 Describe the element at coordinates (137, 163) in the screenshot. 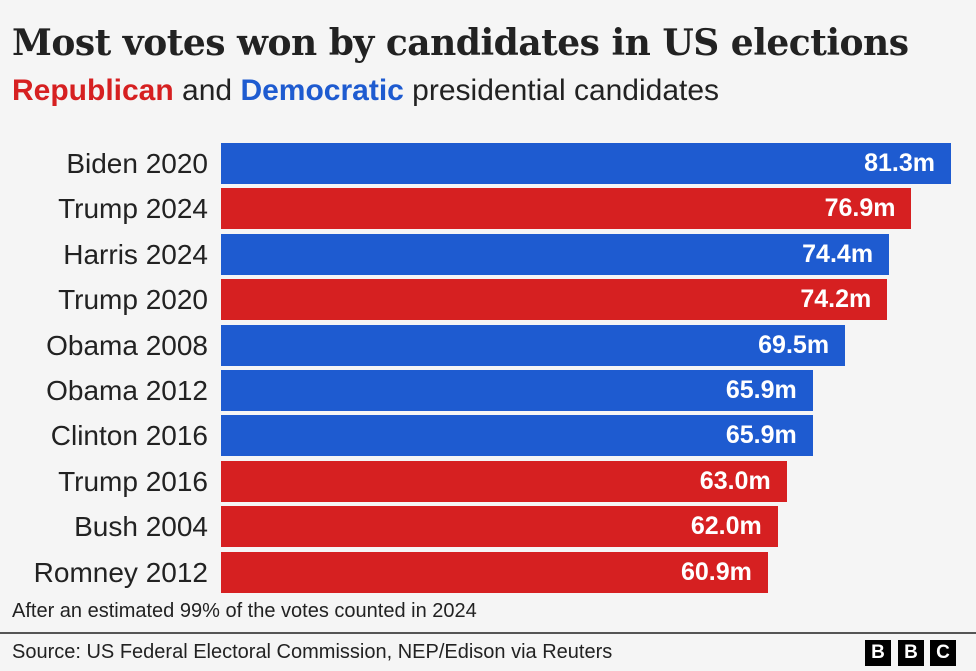

I see `category-label: Biden 2020` at that location.